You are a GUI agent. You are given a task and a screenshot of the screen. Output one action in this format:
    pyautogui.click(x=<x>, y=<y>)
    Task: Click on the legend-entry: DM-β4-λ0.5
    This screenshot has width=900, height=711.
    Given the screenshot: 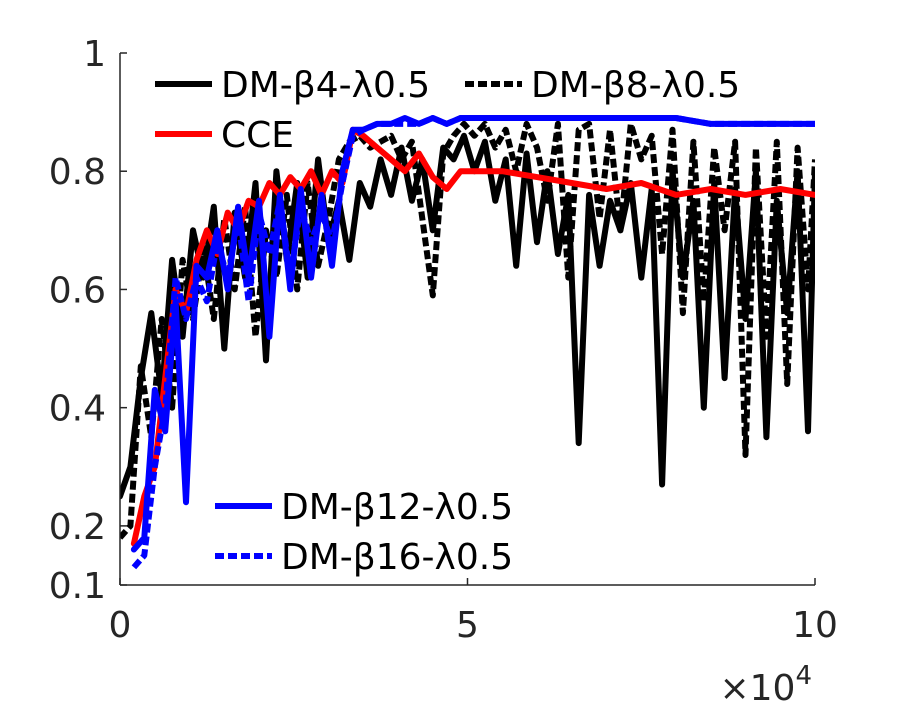 What is the action you would take?
    pyautogui.click(x=292, y=85)
    